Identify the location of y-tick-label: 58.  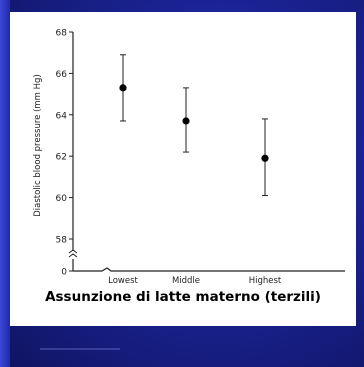
(62, 241).